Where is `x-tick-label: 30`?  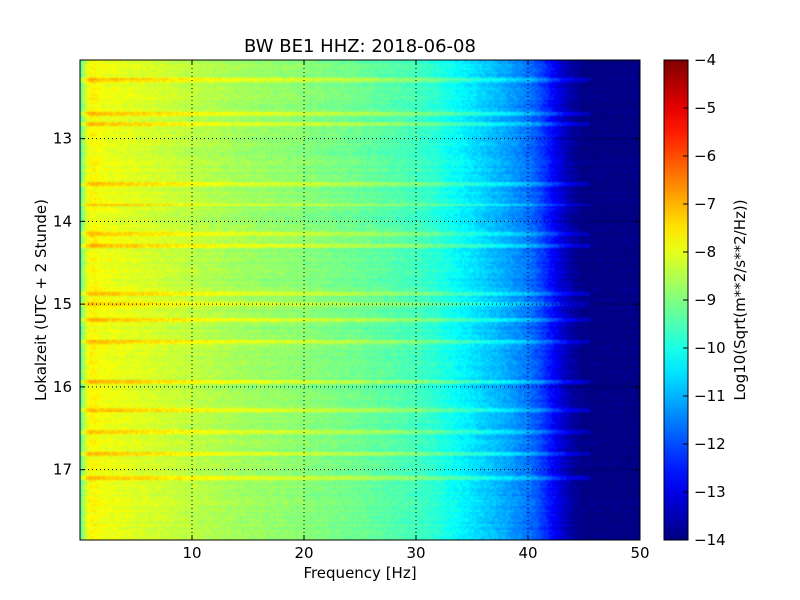
x-tick-label: 30 is located at coordinates (415, 553).